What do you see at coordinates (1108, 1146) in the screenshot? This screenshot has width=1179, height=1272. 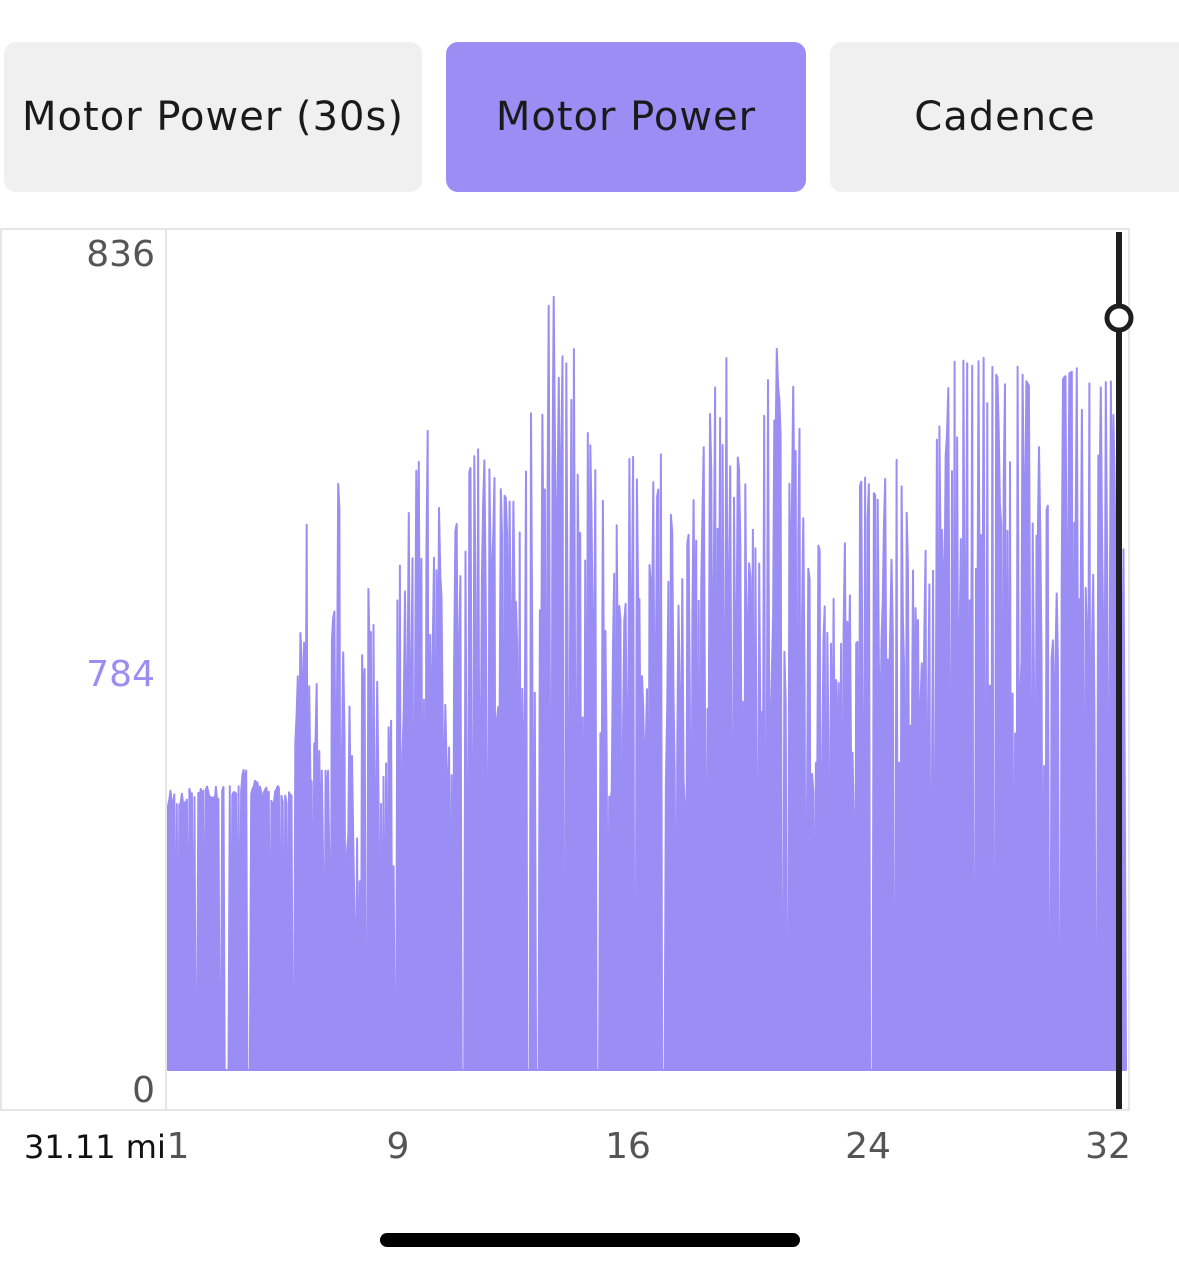 I see `x-tick-32: 32` at bounding box center [1108, 1146].